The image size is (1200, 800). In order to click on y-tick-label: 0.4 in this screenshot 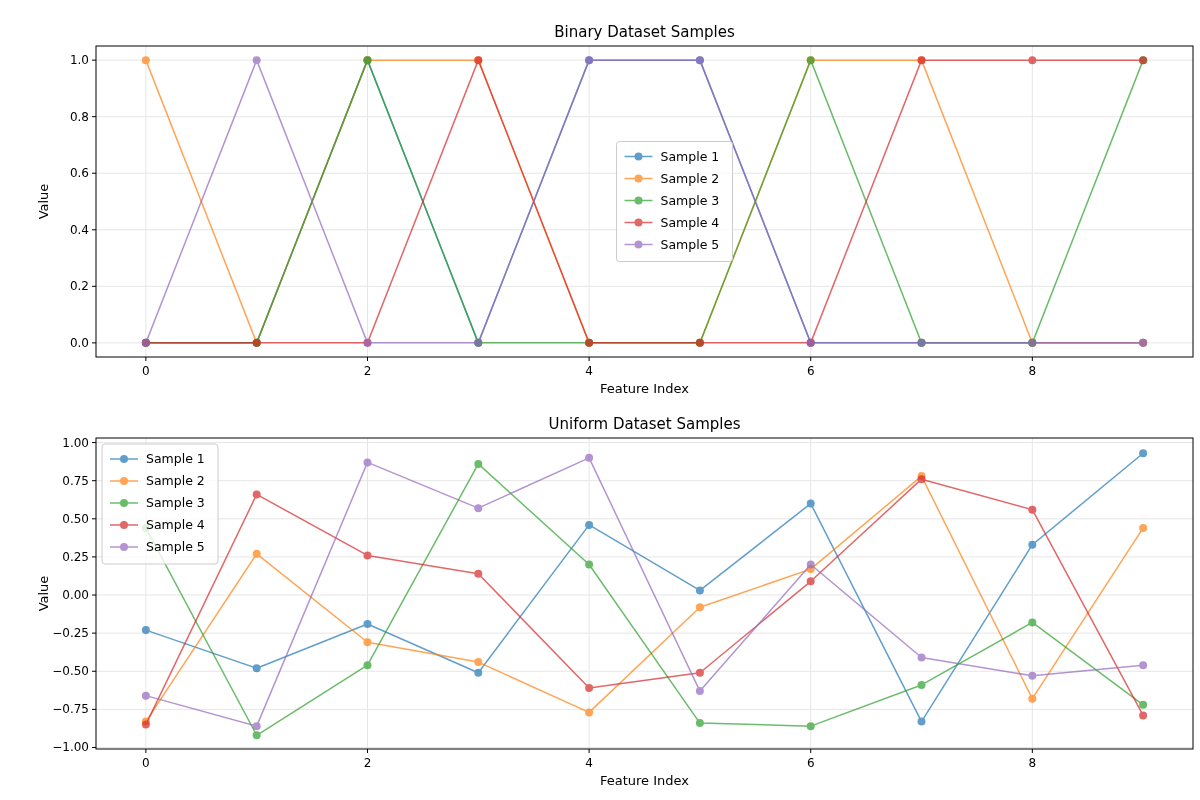, I will do `click(79, 229)`.